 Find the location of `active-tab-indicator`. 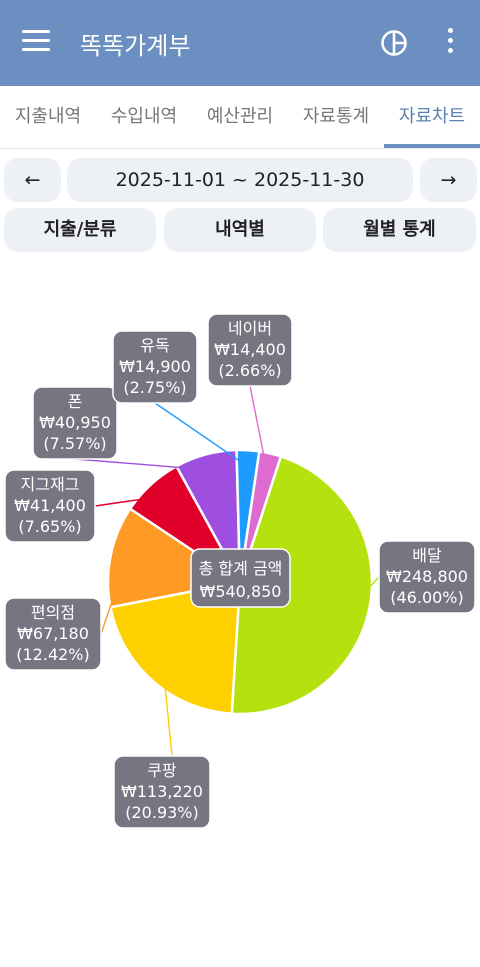

active-tab-indicator is located at coordinates (432, 146).